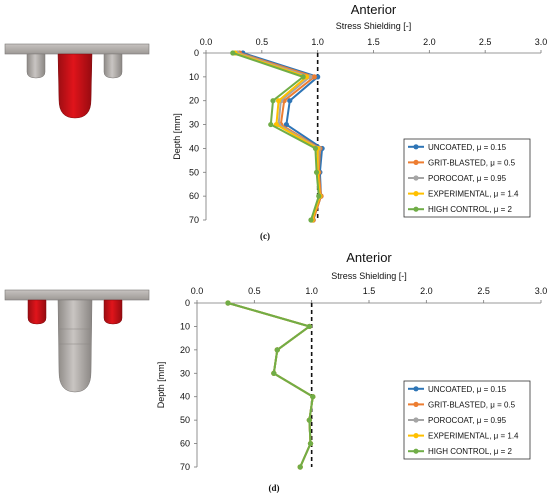 This screenshot has width=550, height=497. What do you see at coordinates (274, 488) in the screenshot?
I see `panel-label: (d)` at bounding box center [274, 488].